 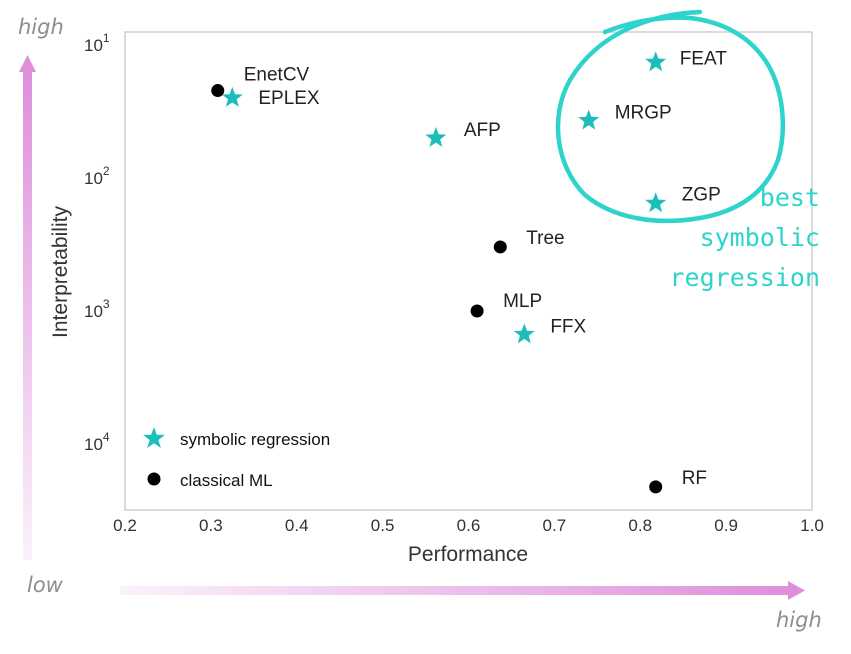 I want to click on x-performance-arrow, so click(x=462, y=590).